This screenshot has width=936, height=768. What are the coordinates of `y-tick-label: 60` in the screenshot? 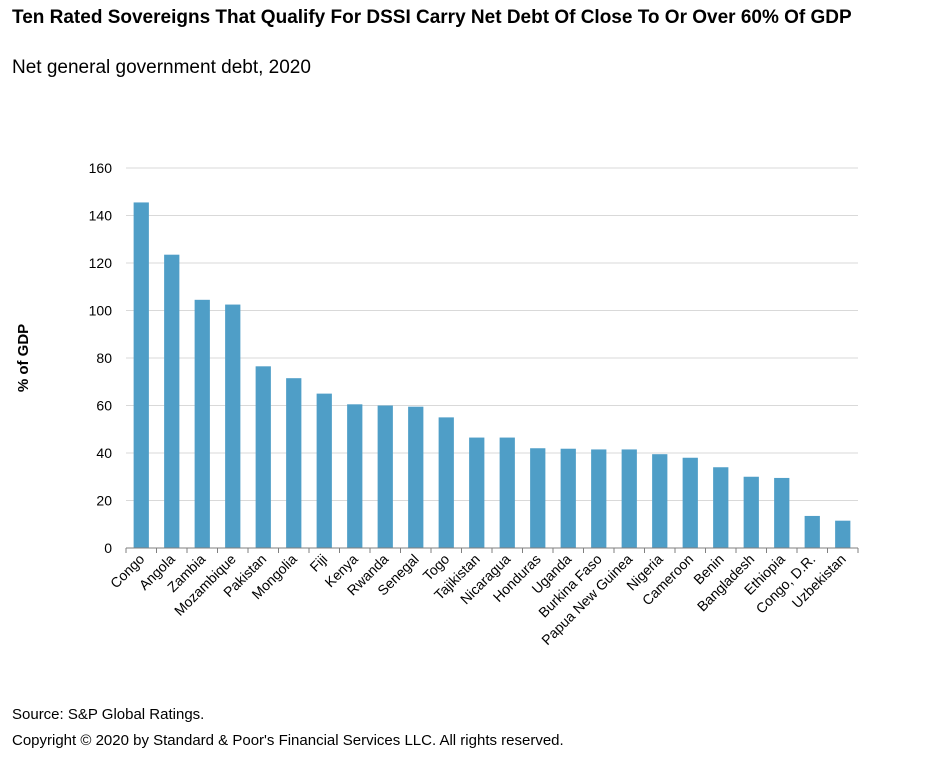 It's located at (104, 406).